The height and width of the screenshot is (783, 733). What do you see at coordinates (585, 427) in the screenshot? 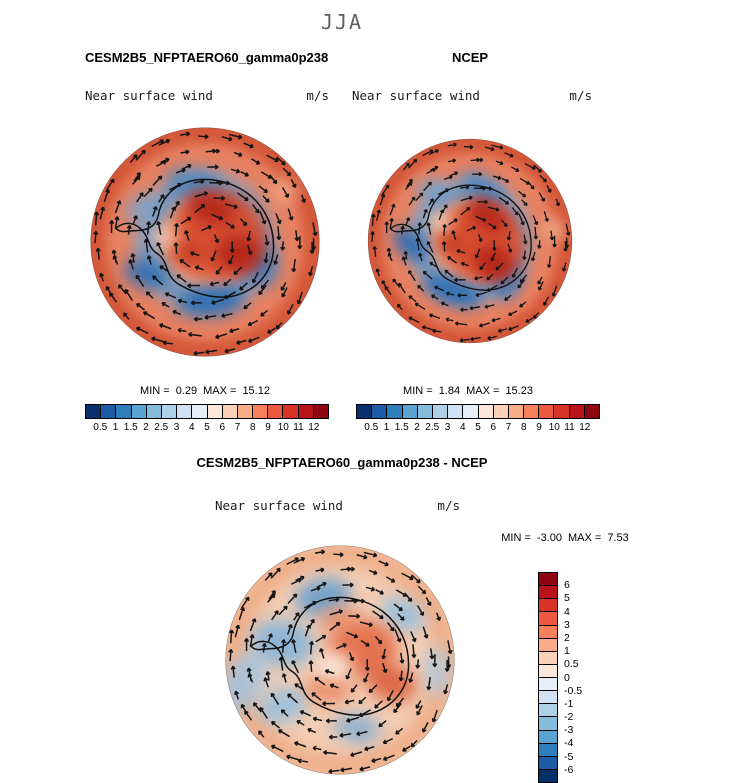
I see `colorbar-tick-label: 12` at bounding box center [585, 427].